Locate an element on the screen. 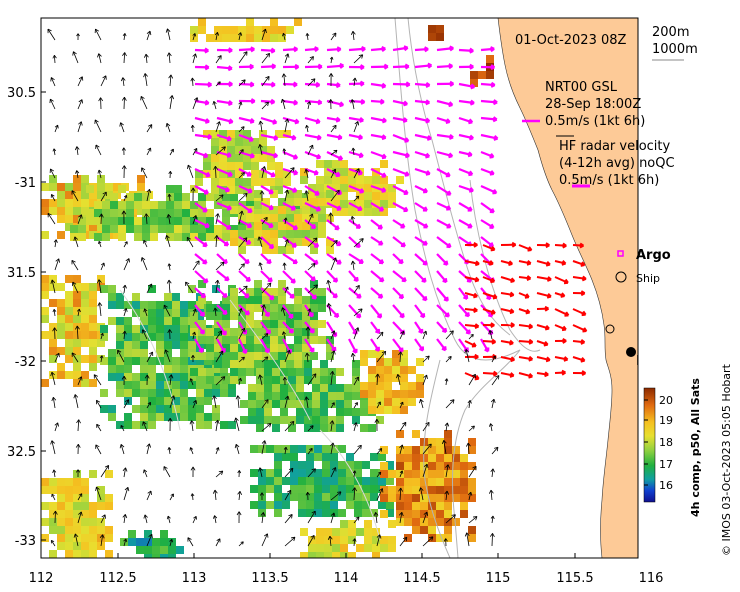 The height and width of the screenshot is (592, 740). hf-title-label: HF radar velocity is located at coordinates (615, 146).